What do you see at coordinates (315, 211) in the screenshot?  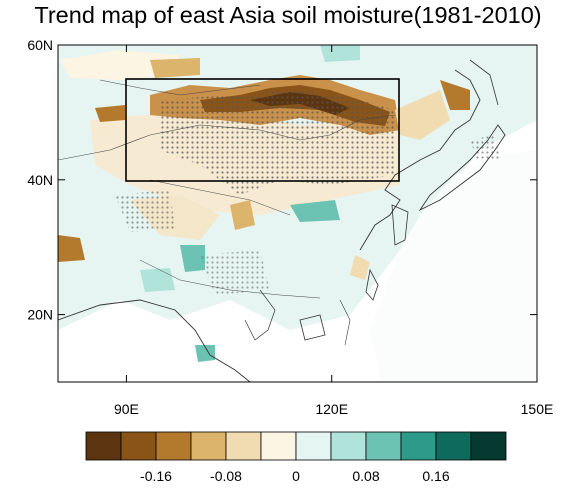 I see `wetting-area` at bounding box center [315, 211].